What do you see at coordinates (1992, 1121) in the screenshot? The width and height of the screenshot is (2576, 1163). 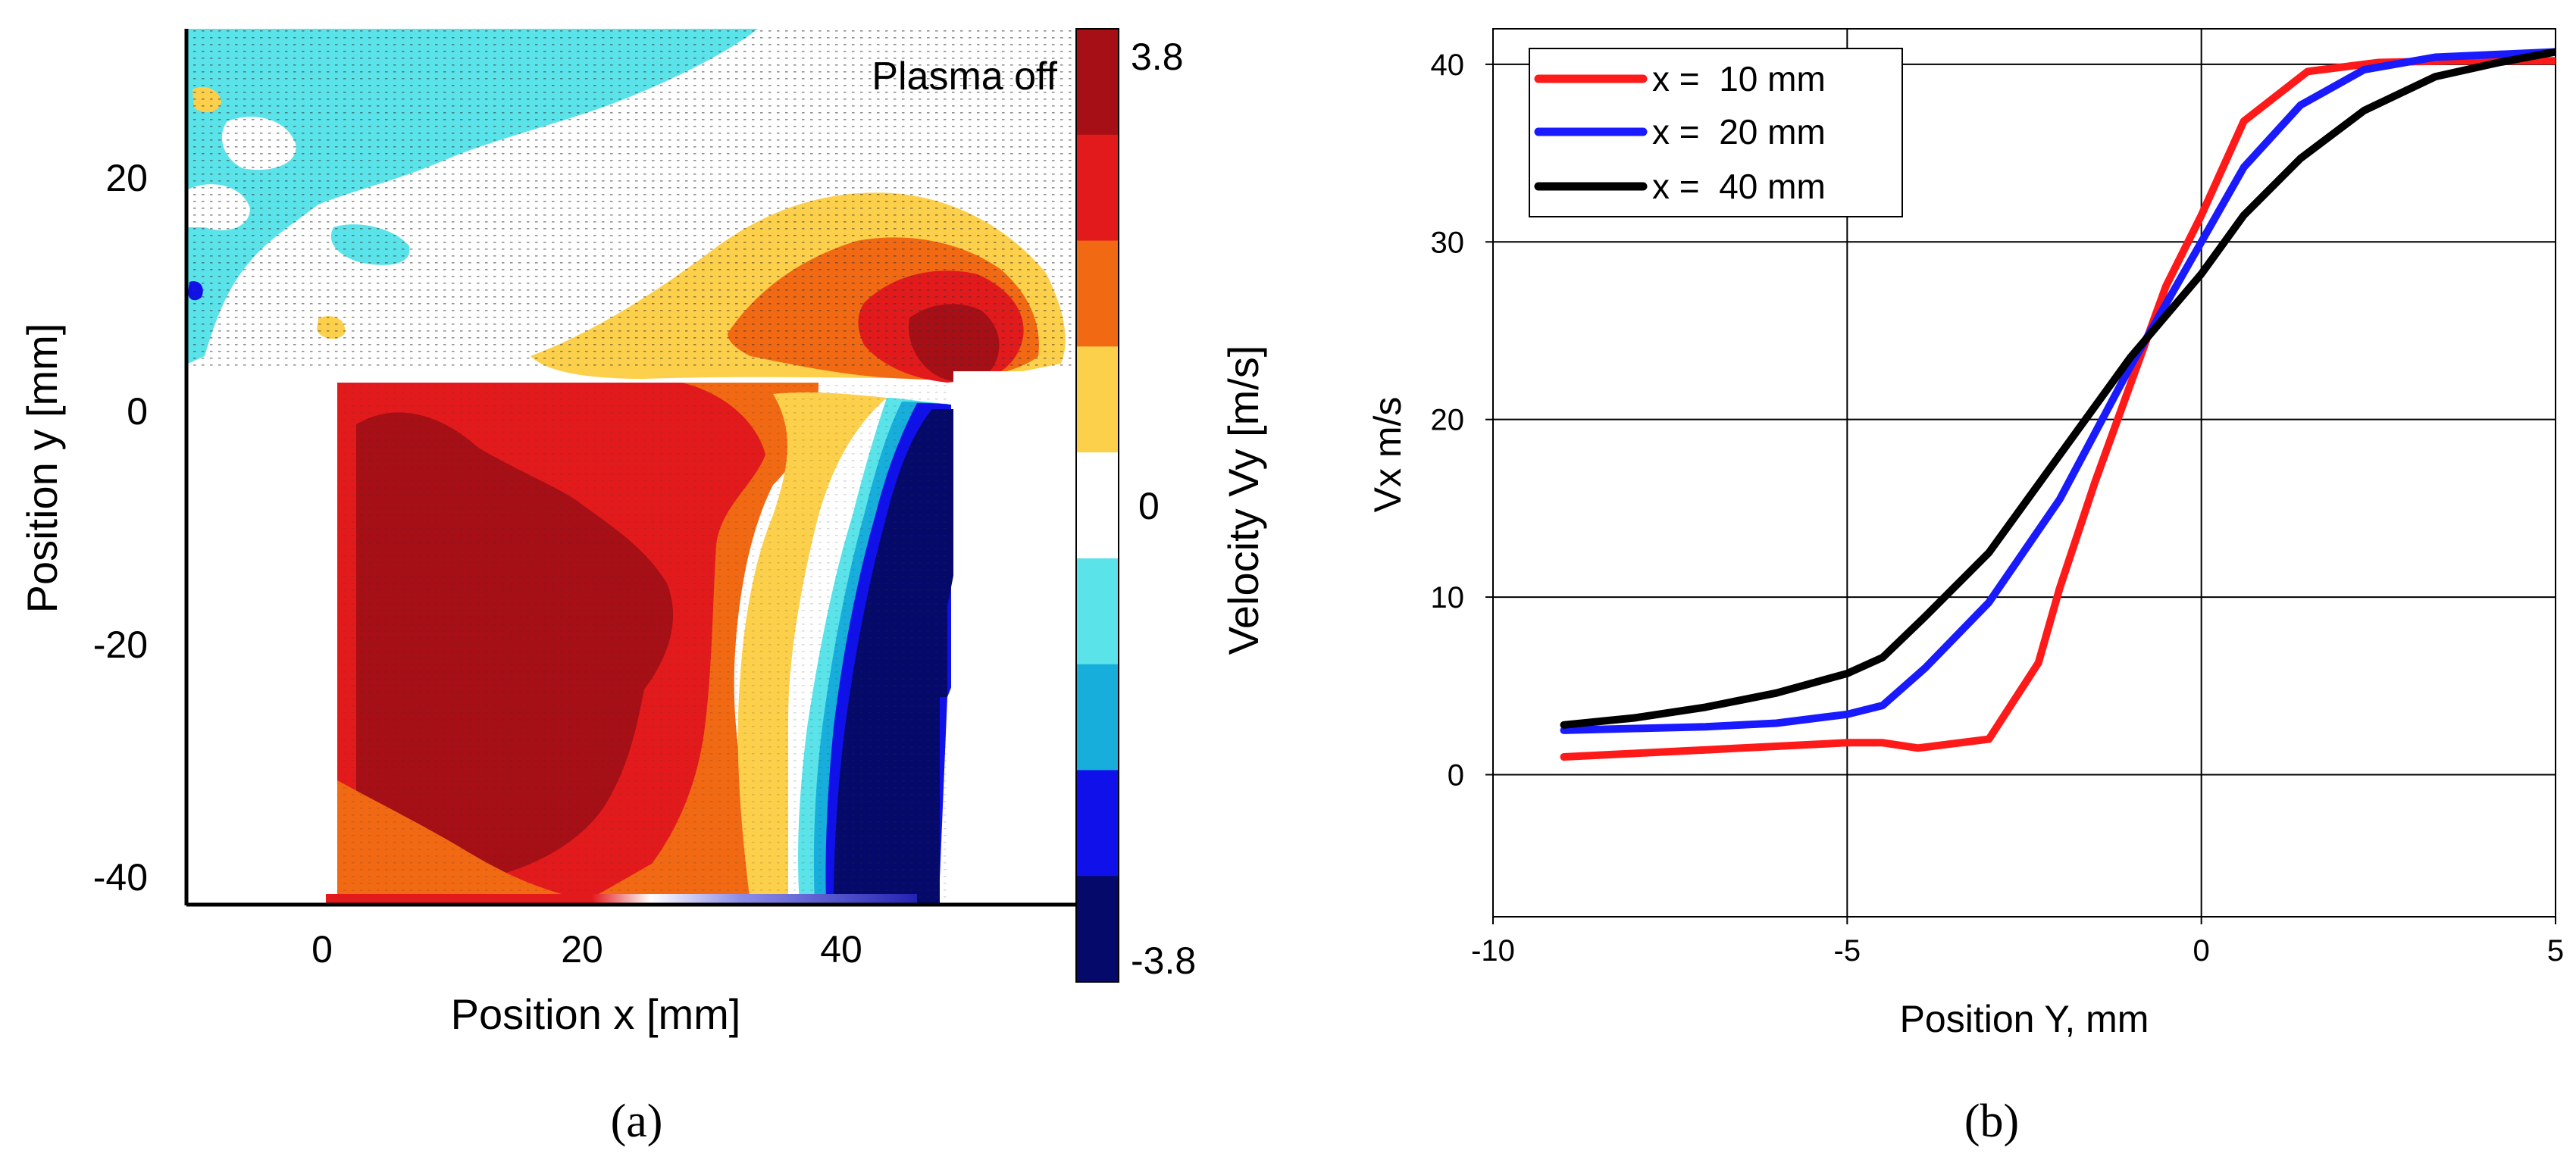 I see `panel-b-label: (b)` at bounding box center [1992, 1121].